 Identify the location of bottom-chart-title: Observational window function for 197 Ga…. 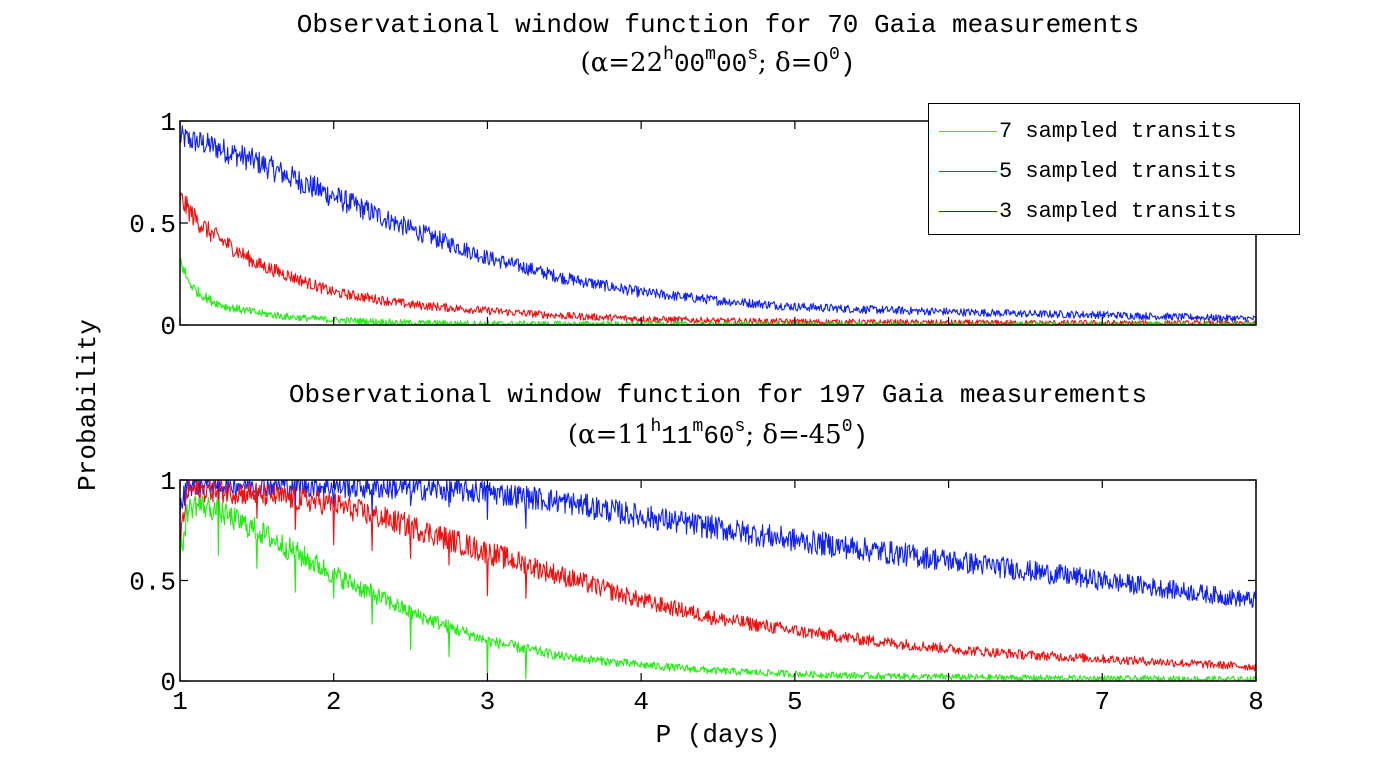
(718, 395).